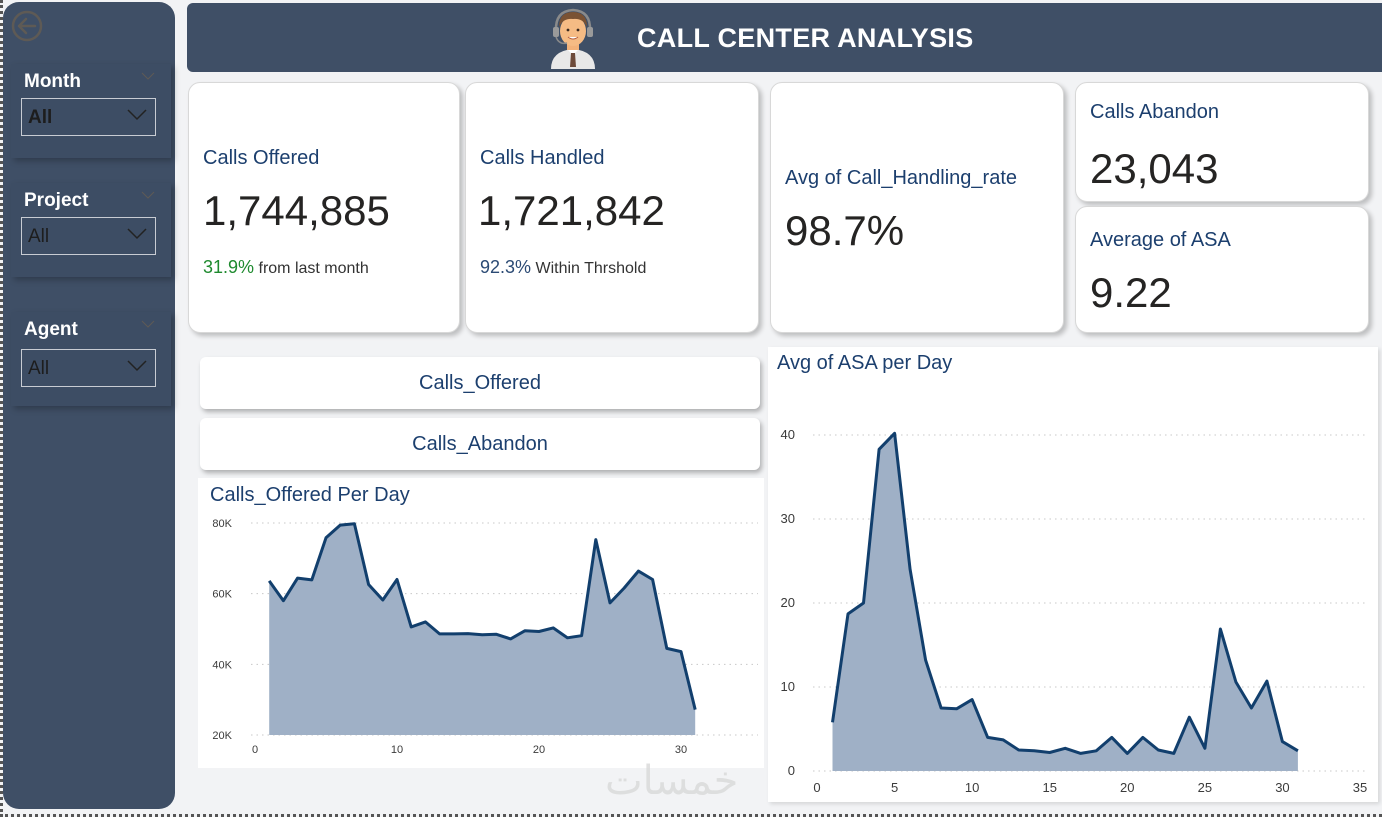  I want to click on page-title: CALL CENTER ANALYSIS, so click(805, 38).